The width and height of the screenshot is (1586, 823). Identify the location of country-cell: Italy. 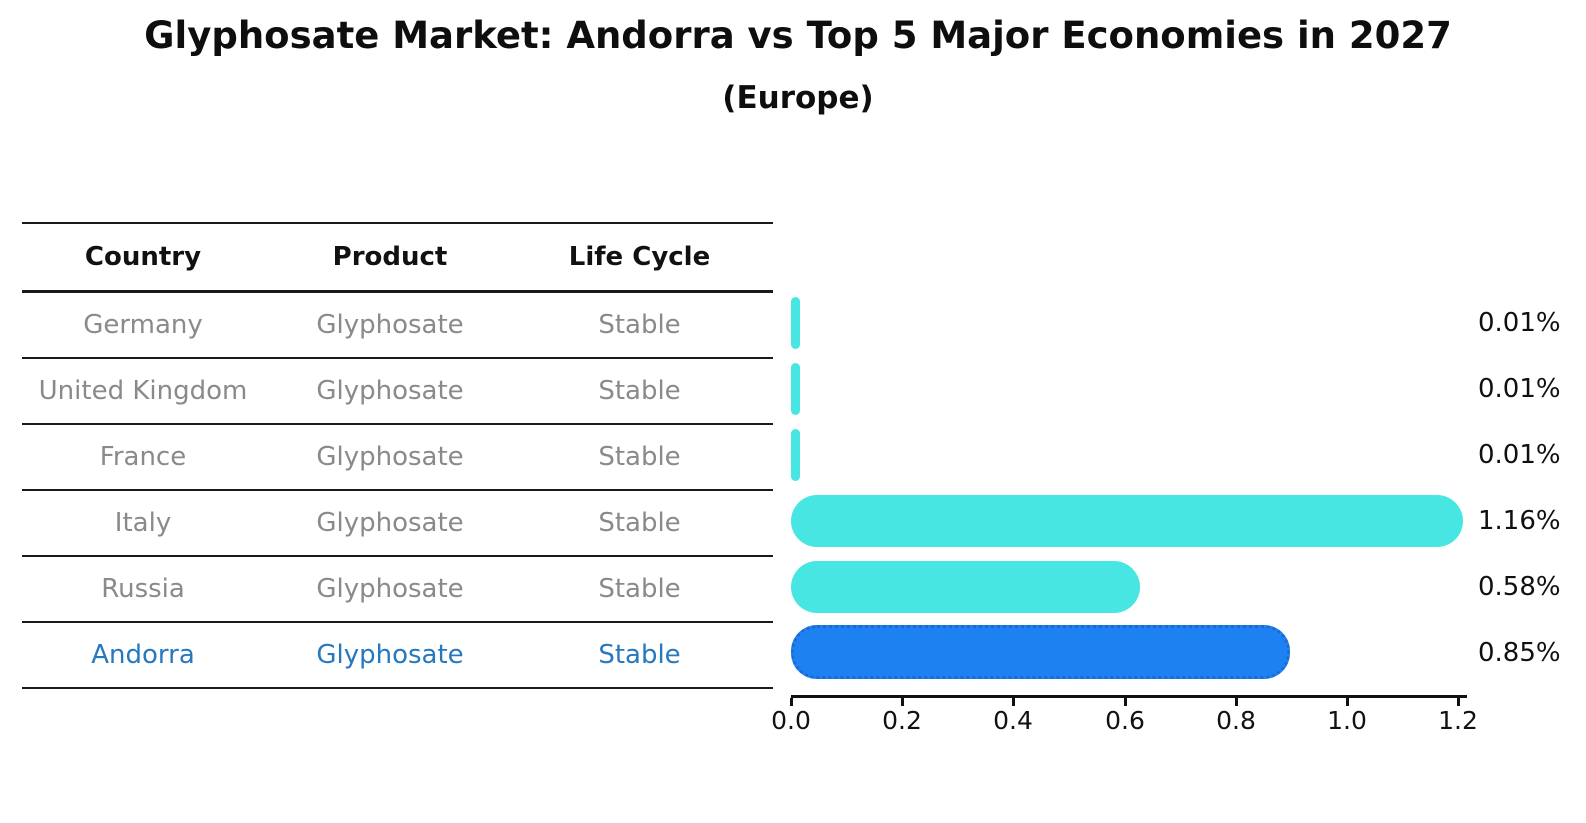
(143, 523).